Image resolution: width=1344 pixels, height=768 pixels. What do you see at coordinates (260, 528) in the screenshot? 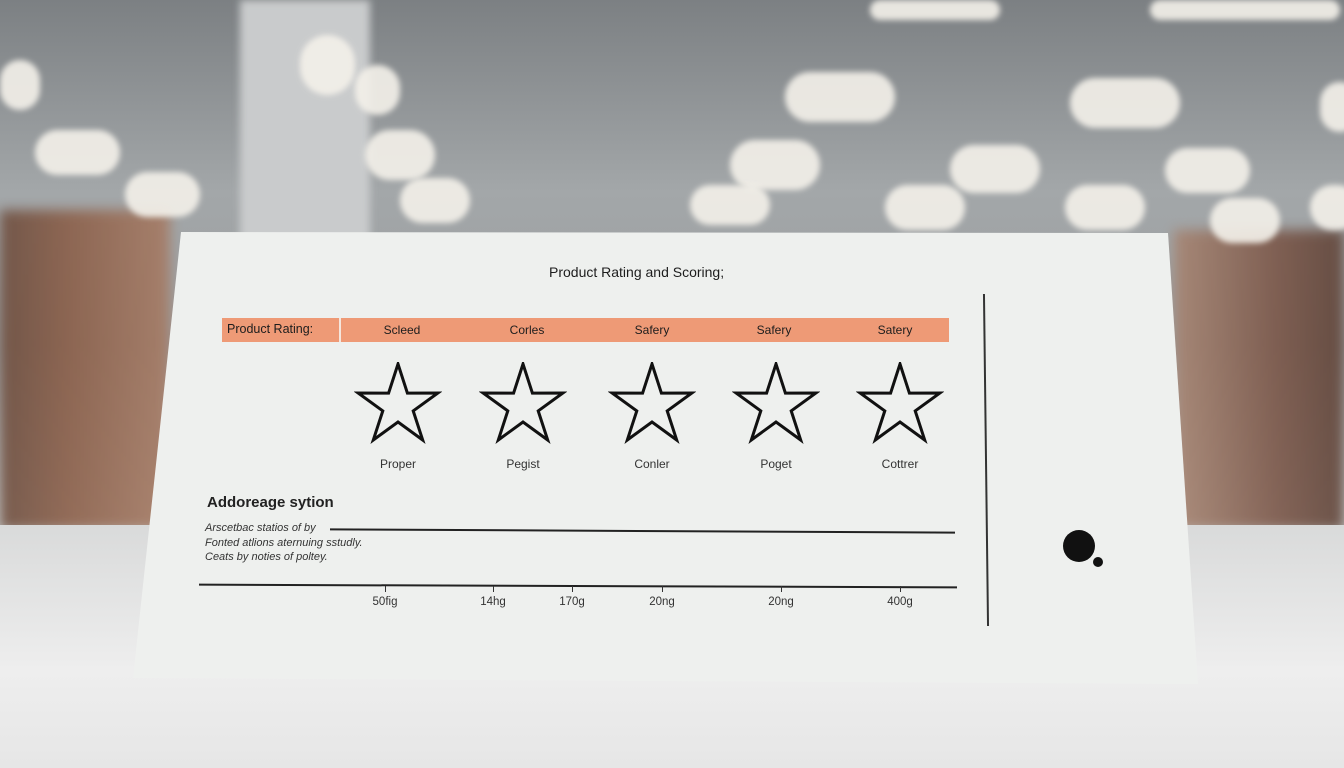
I see `note-line: Arscetbac statios of by` at bounding box center [260, 528].